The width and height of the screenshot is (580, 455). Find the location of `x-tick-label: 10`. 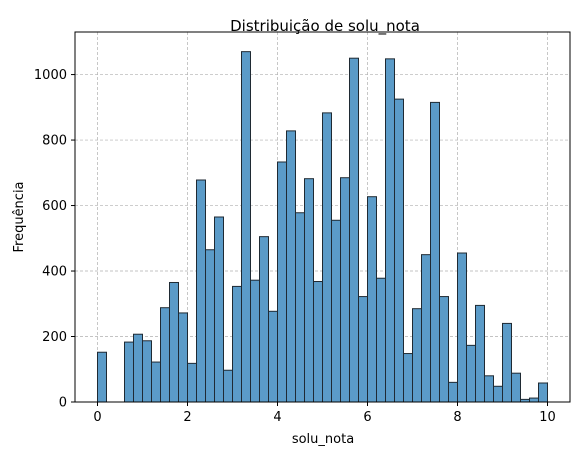

x-tick-label: 10 is located at coordinates (547, 417).